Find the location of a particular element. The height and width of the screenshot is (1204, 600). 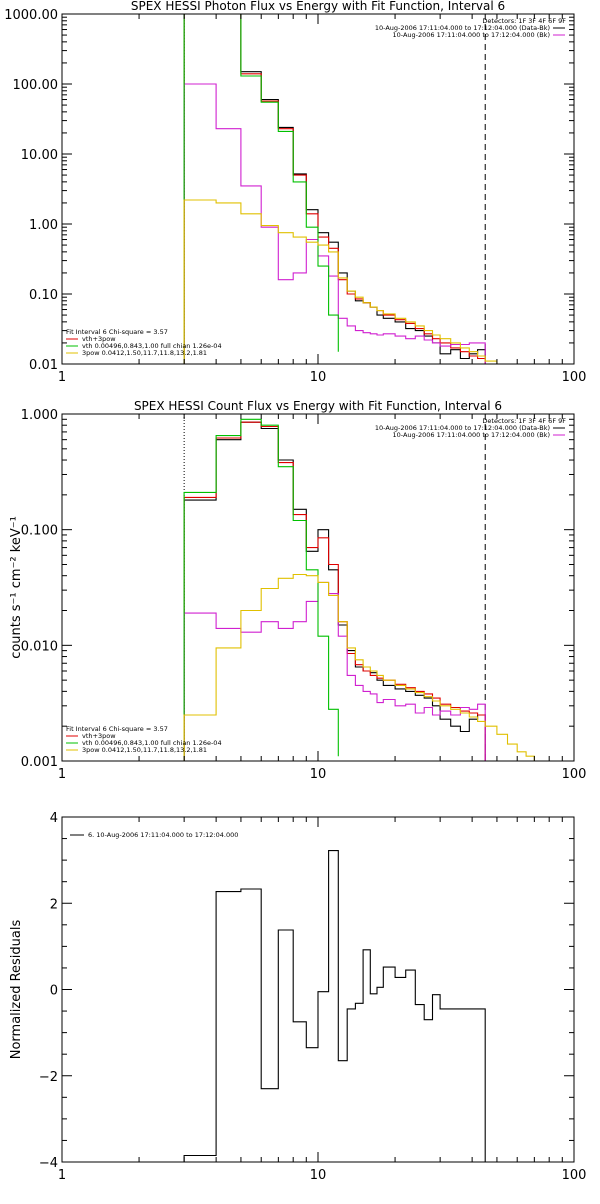

photon-legend-top-entry: Detectors: 1F 3F 4F 6F 9F is located at coordinates (524, 21).